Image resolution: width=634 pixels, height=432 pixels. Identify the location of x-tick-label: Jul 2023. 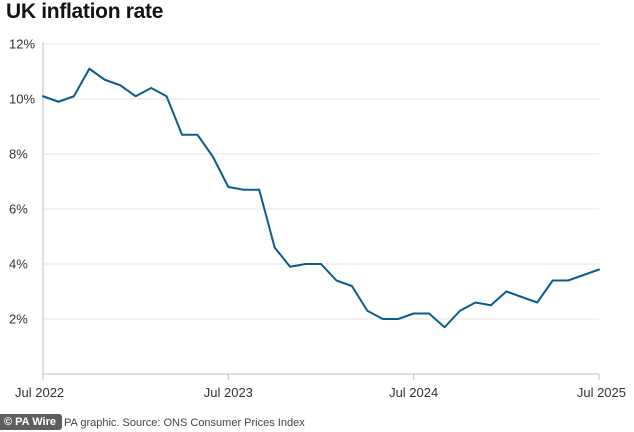
(228, 392).